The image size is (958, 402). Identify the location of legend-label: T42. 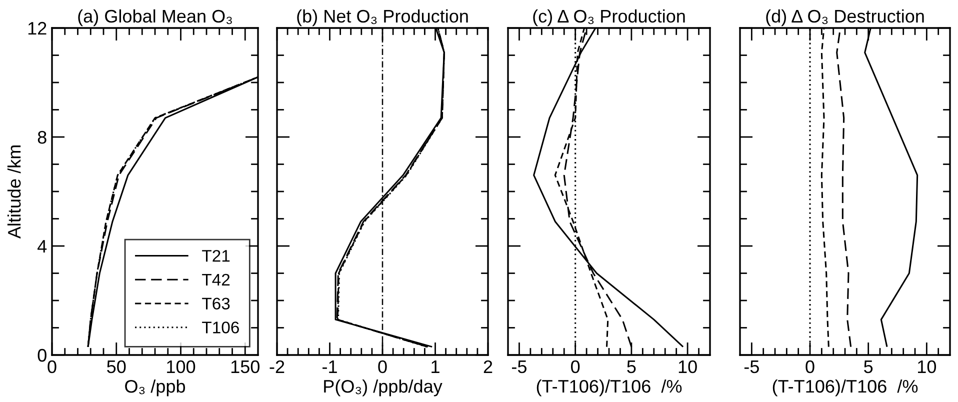
(216, 280).